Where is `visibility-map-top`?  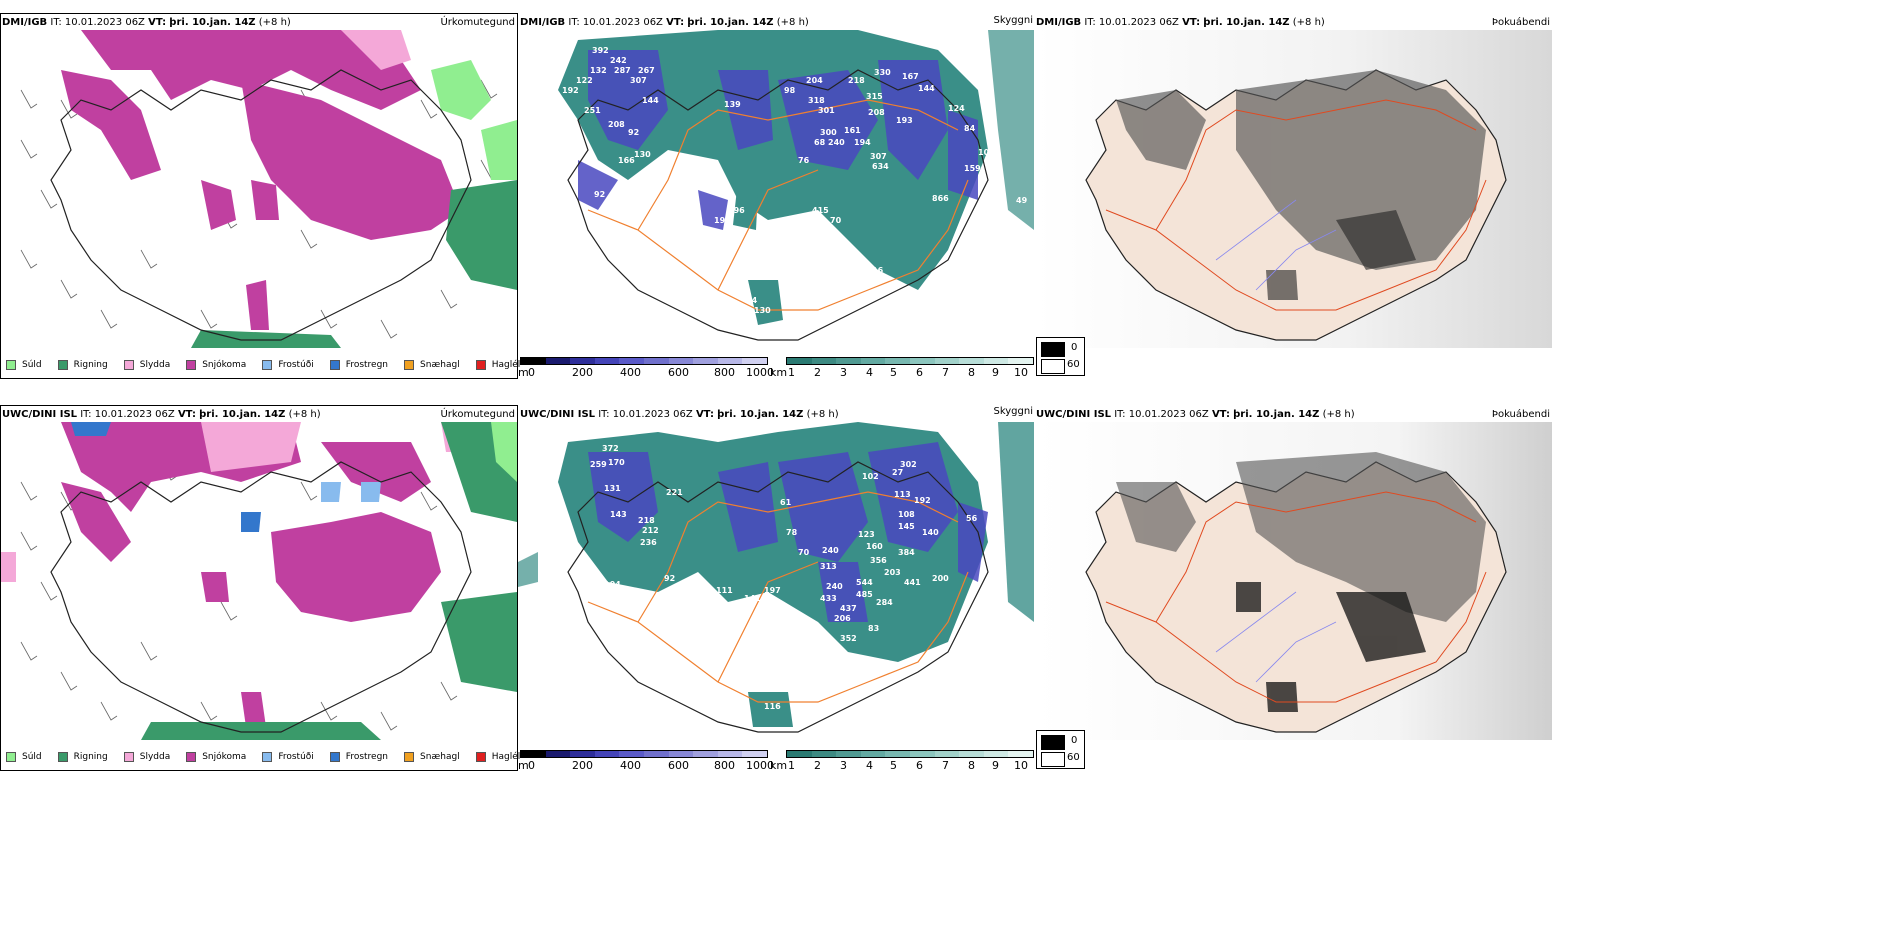 visibility-map-top is located at coordinates (776, 189).